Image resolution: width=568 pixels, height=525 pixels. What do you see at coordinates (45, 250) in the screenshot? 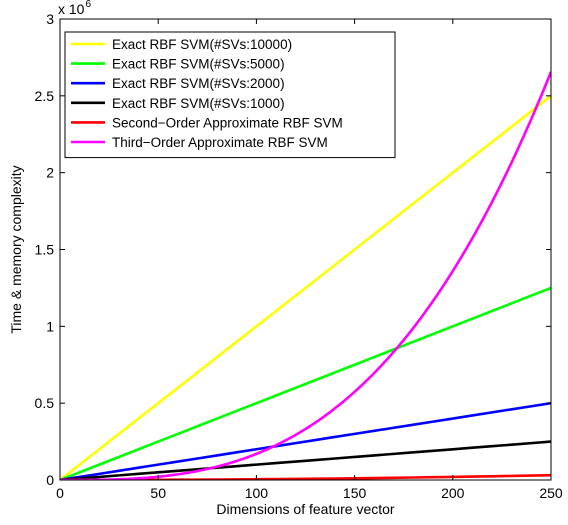
I see `y-tick-label: 1.5` at bounding box center [45, 250].